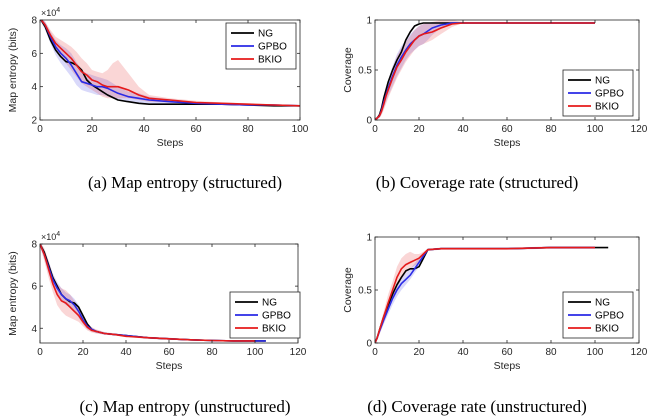 The image size is (647, 419). Describe the element at coordinates (184, 406) in the screenshot. I see `chart-caption: (c) Map entropy (unstructured)` at that location.